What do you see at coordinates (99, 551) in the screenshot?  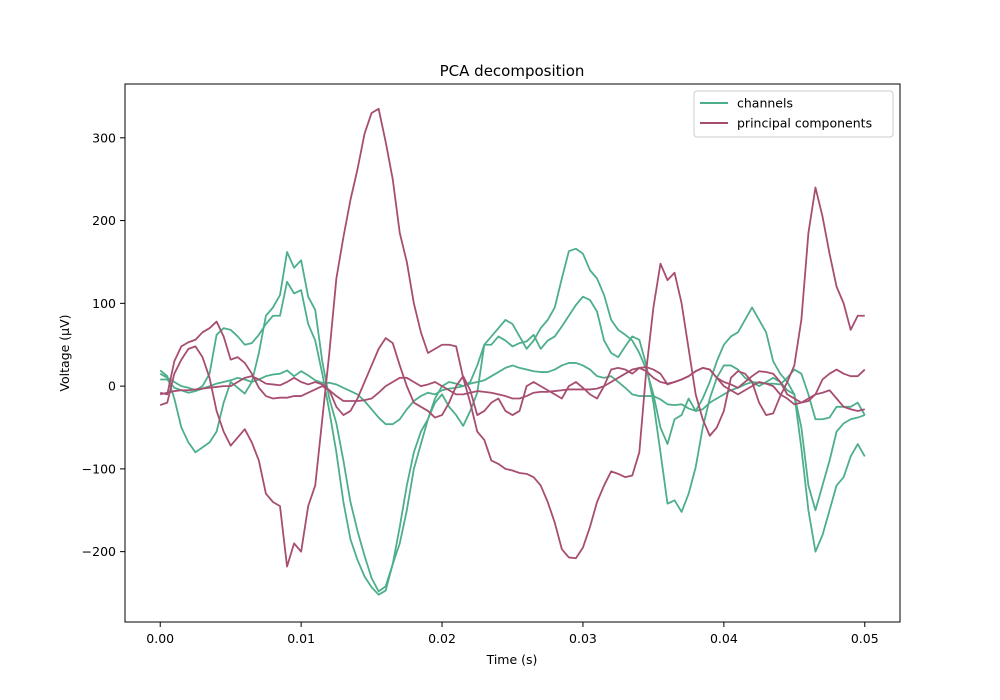 I see `y-tick-label: −200` at bounding box center [99, 551].